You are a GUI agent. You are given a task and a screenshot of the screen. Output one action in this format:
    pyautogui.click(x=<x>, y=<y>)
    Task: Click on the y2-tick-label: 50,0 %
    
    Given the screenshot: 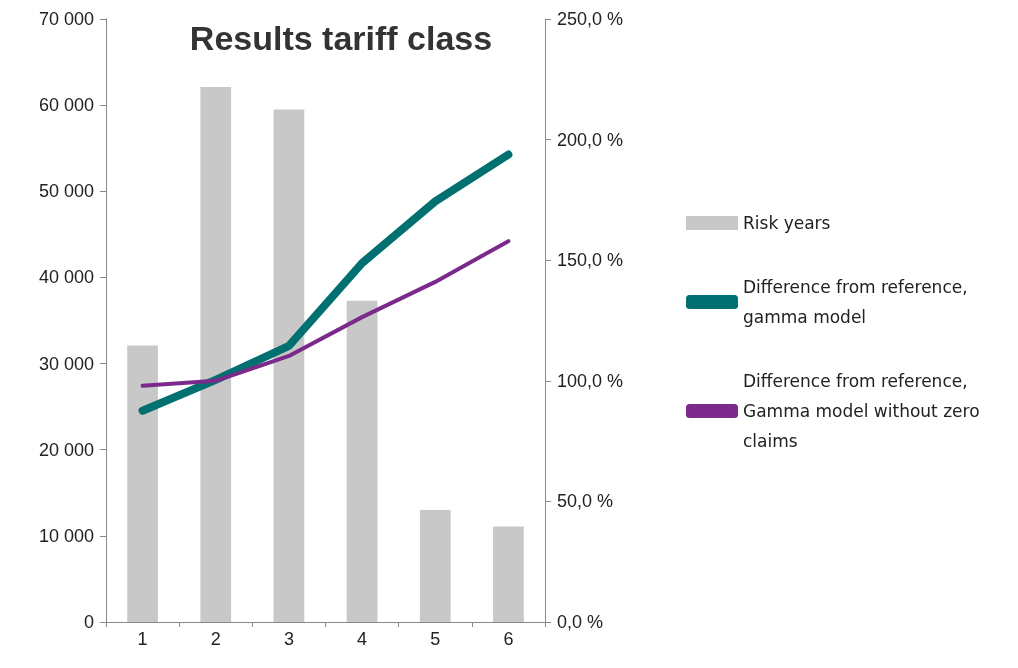 What is the action you would take?
    pyautogui.click(x=585, y=501)
    